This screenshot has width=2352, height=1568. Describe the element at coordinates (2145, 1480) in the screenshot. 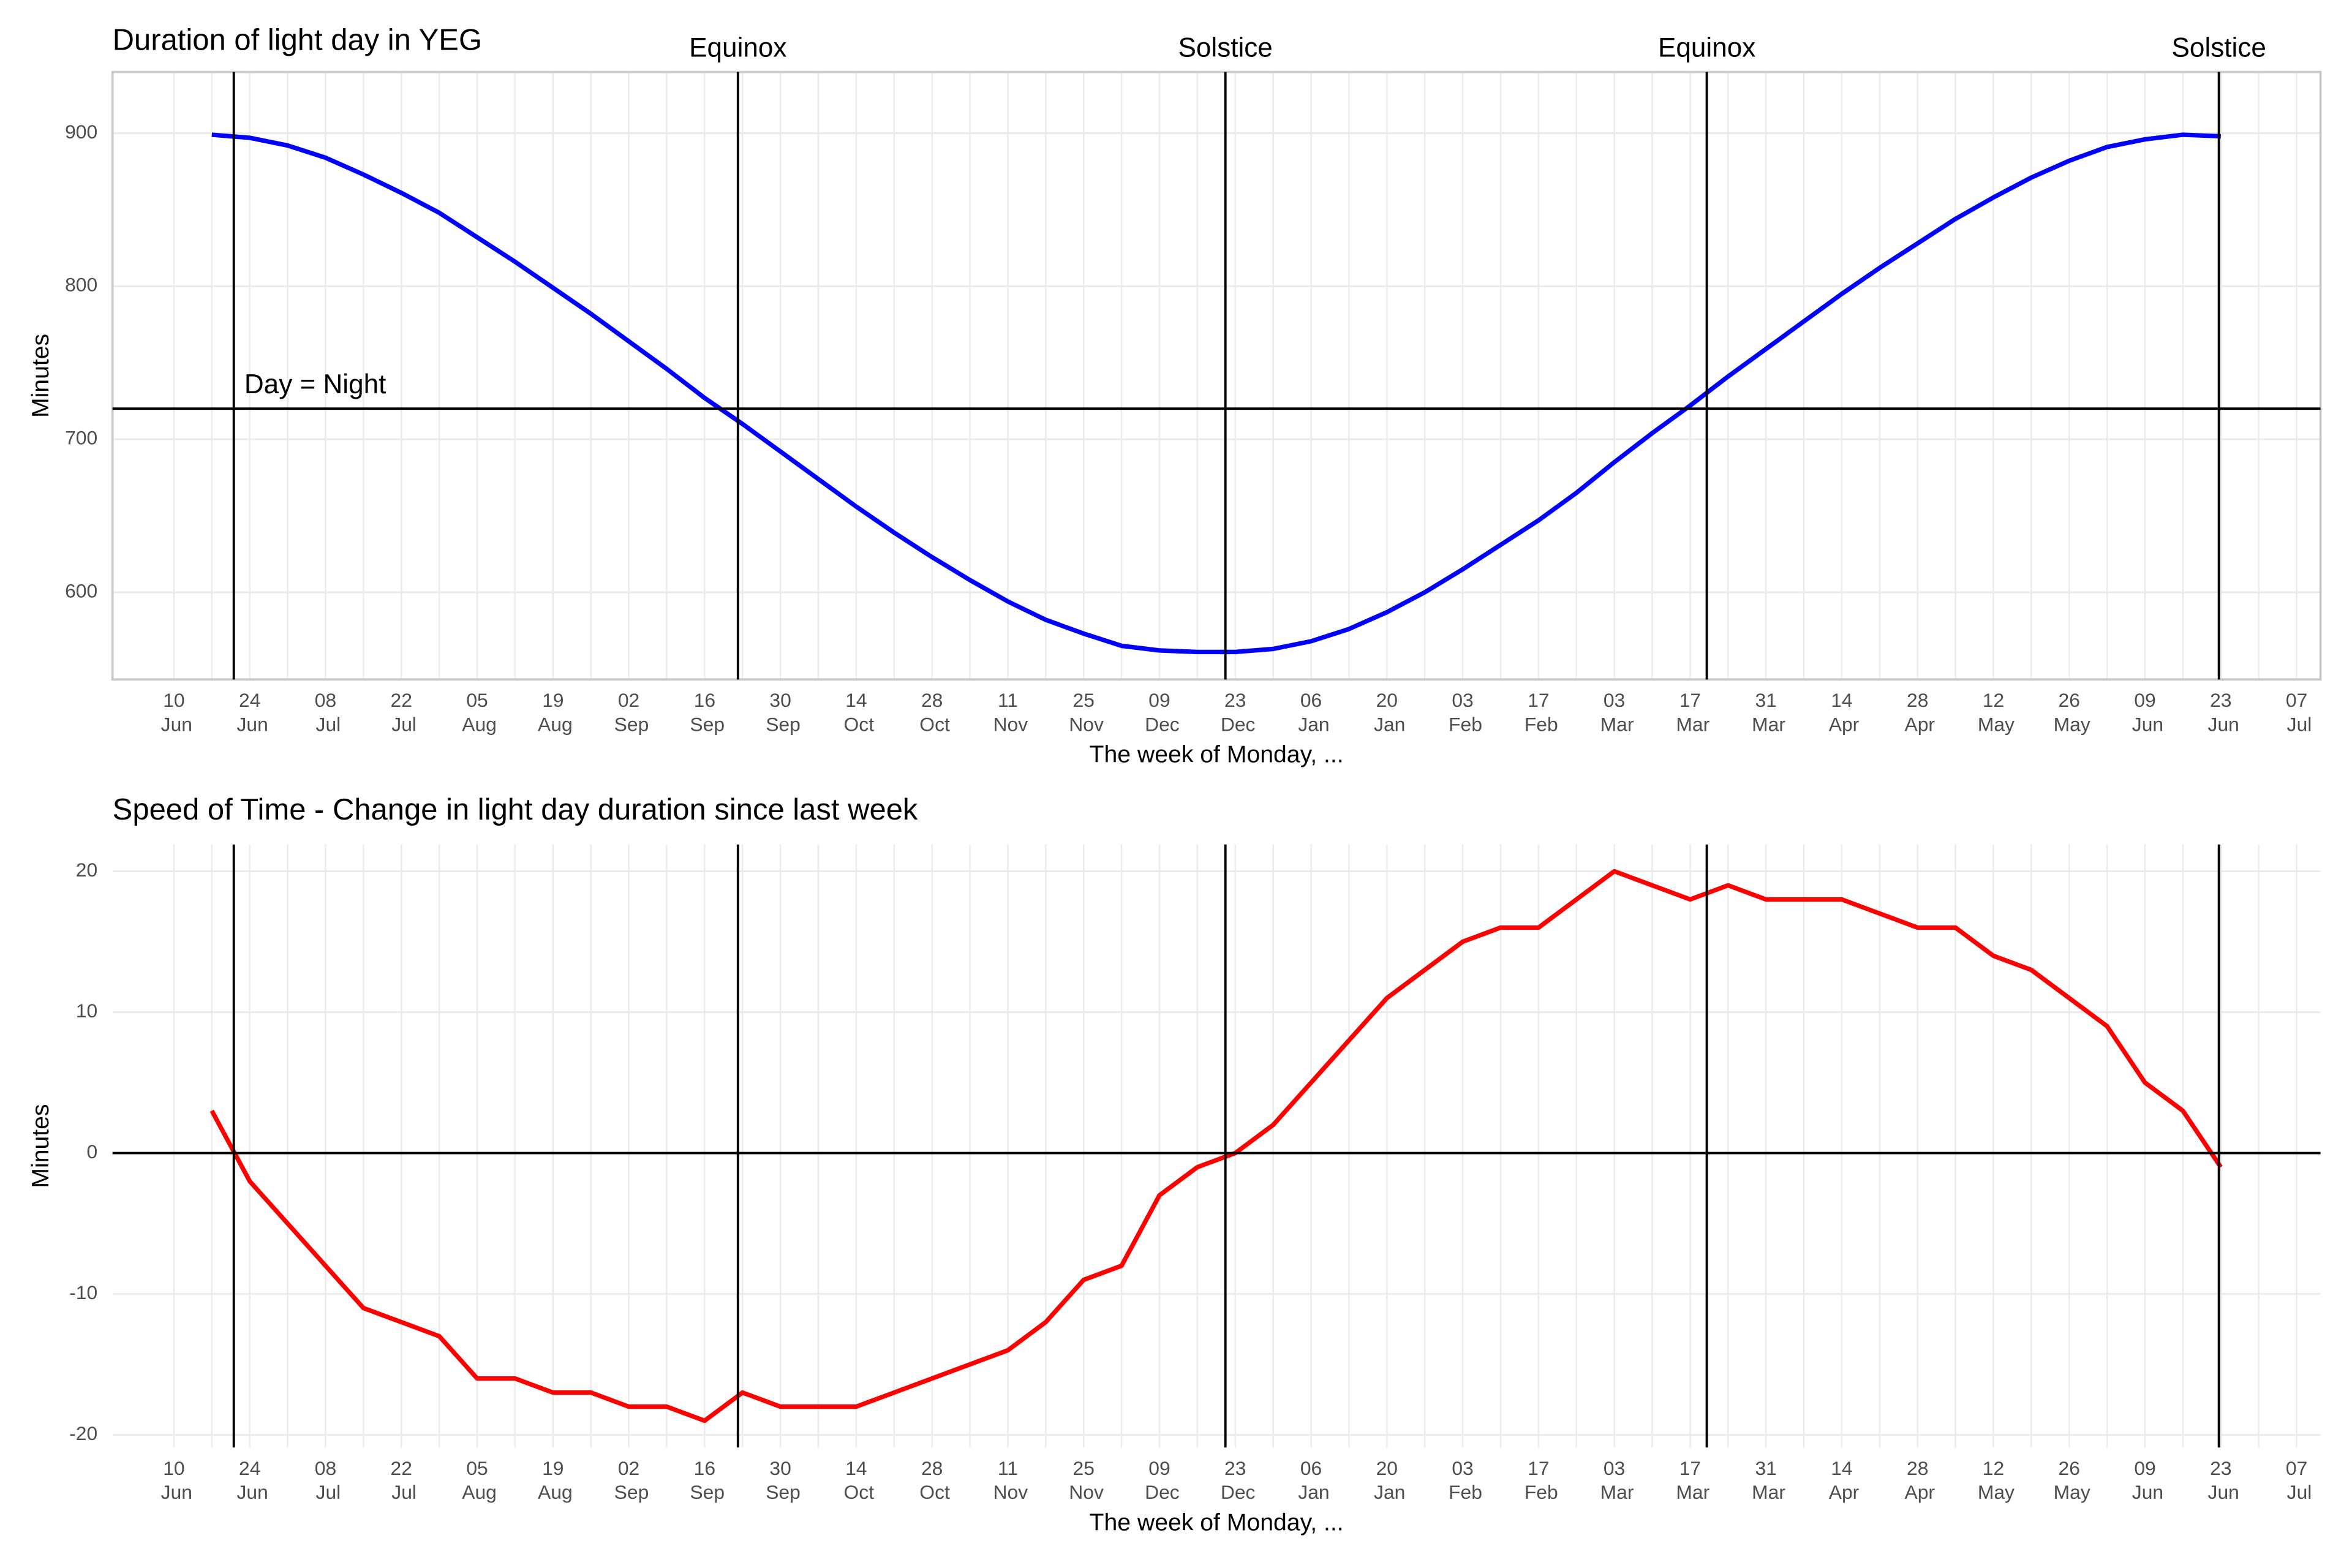

I see `x-tick-label: 09 Jun` at that location.